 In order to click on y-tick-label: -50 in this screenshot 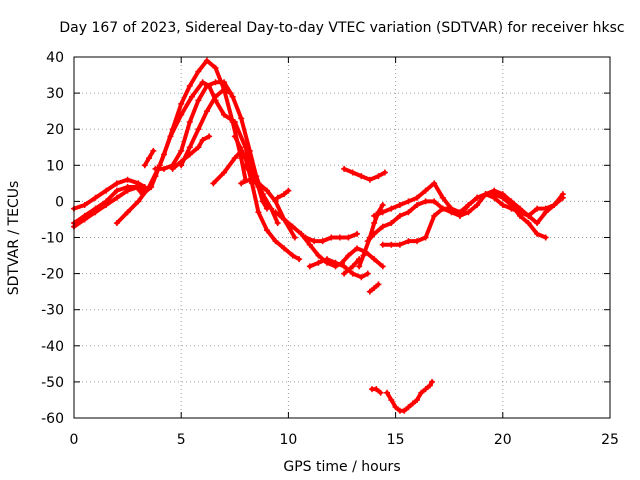, I will do `click(52, 383)`.